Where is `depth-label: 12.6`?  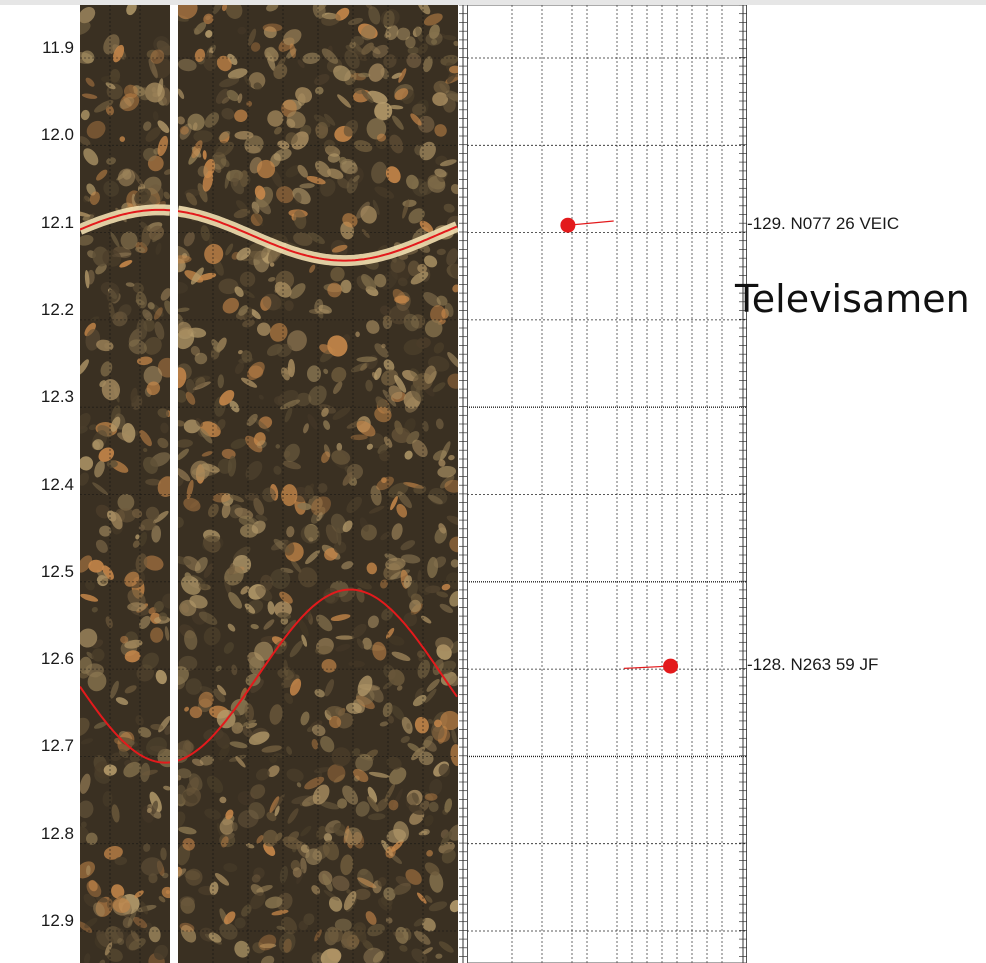 depth-label: 12.6 is located at coordinates (57, 659).